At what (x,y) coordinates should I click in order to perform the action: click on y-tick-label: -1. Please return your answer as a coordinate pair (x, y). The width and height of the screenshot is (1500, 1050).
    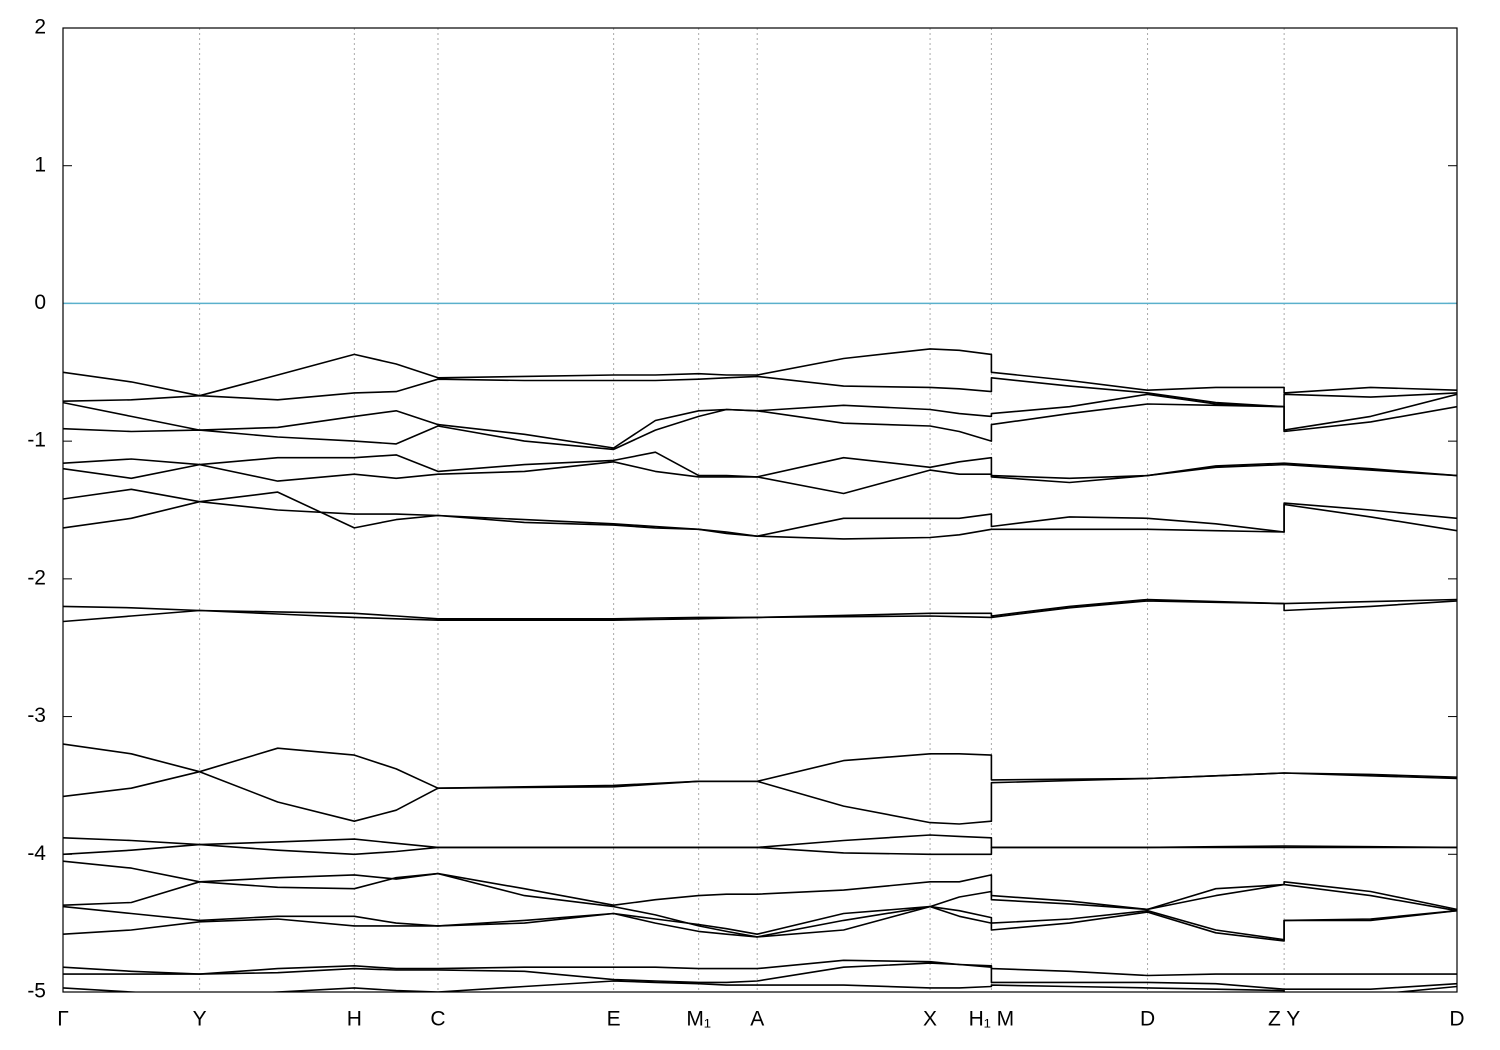
    Looking at the image, I should click on (36, 440).